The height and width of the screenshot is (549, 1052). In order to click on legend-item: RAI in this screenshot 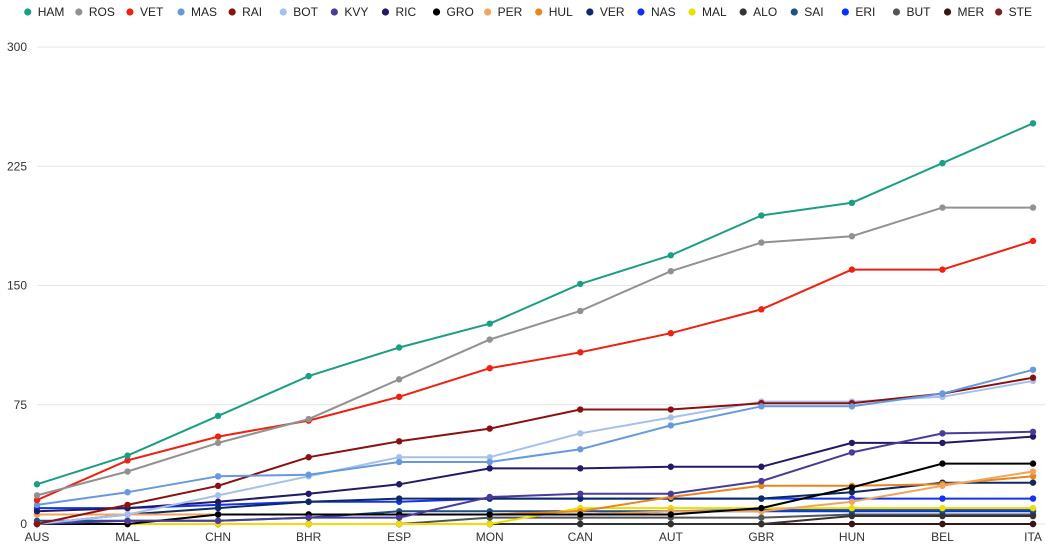, I will do `click(245, 12)`.